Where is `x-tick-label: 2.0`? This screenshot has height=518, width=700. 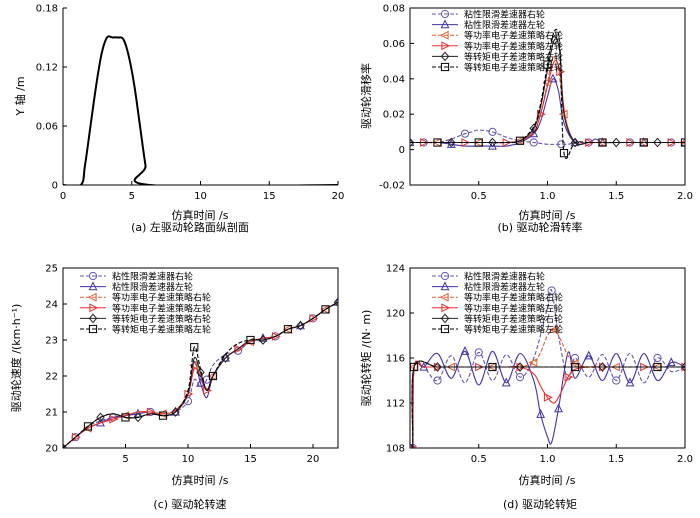
x-tick-label: 2.0 is located at coordinates (685, 196).